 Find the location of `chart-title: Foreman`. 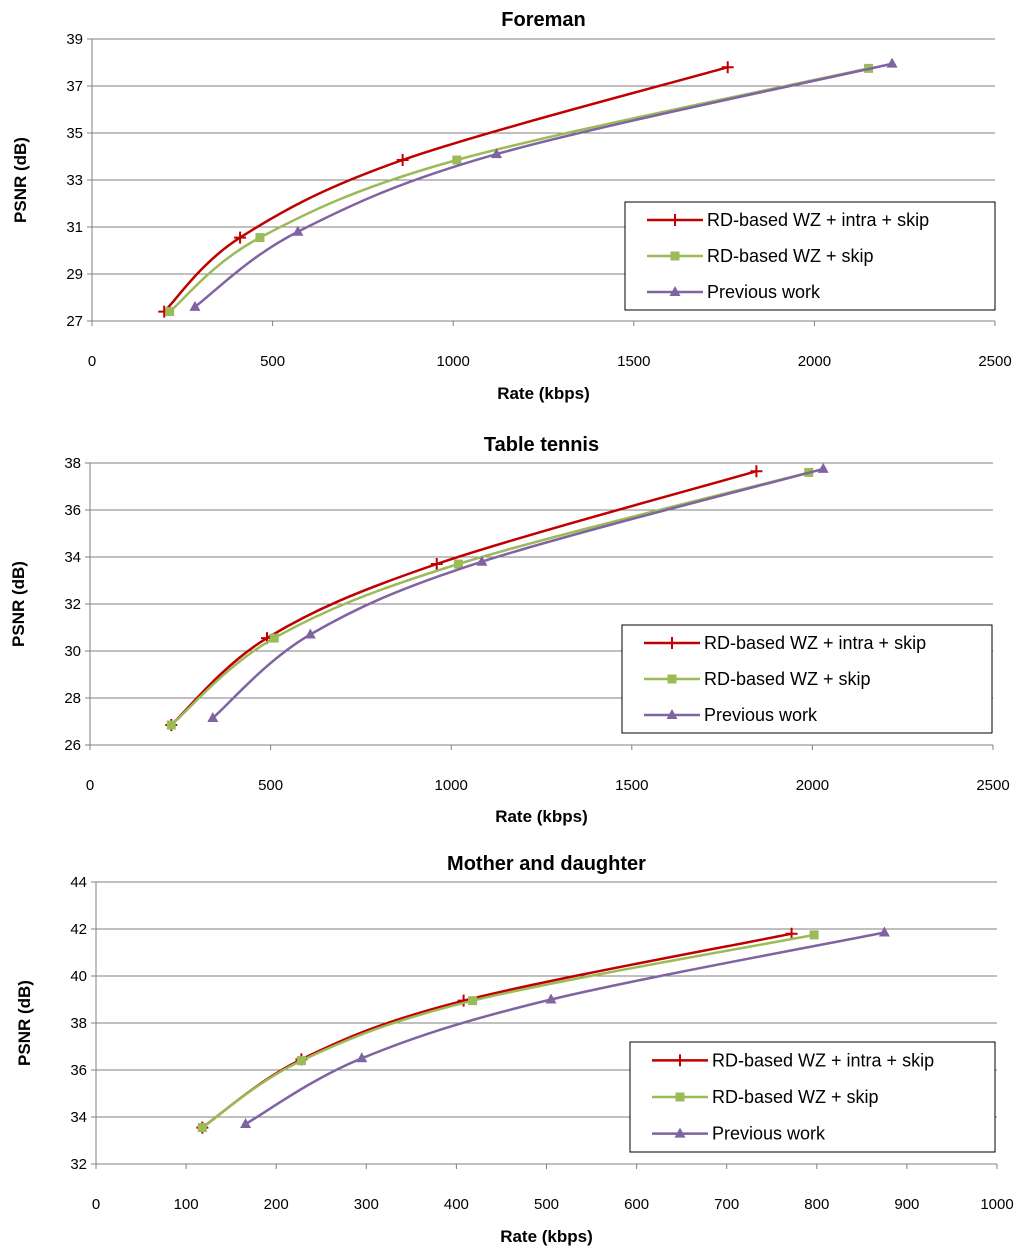

chart-title: Foreman is located at coordinates (543, 20).